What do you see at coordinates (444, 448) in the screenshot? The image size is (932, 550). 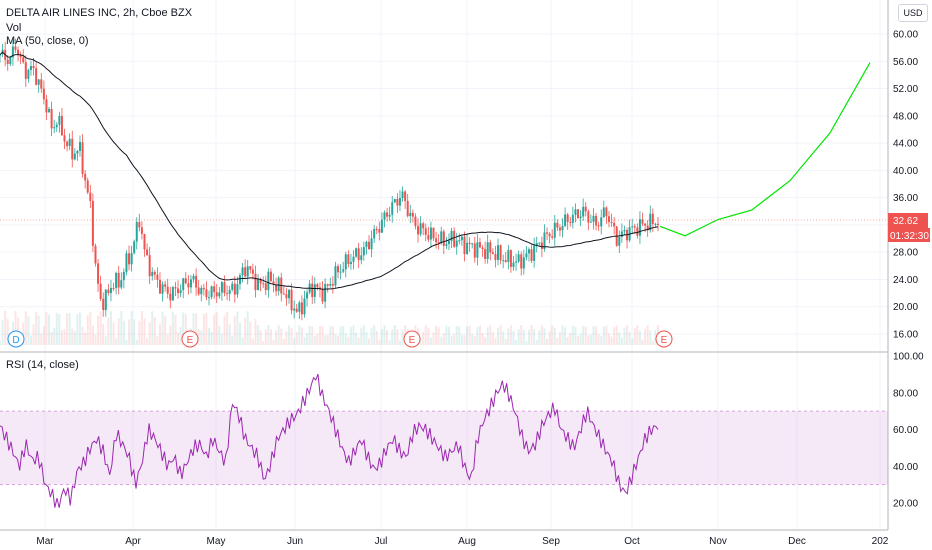 I see `rsi-band` at bounding box center [444, 448].